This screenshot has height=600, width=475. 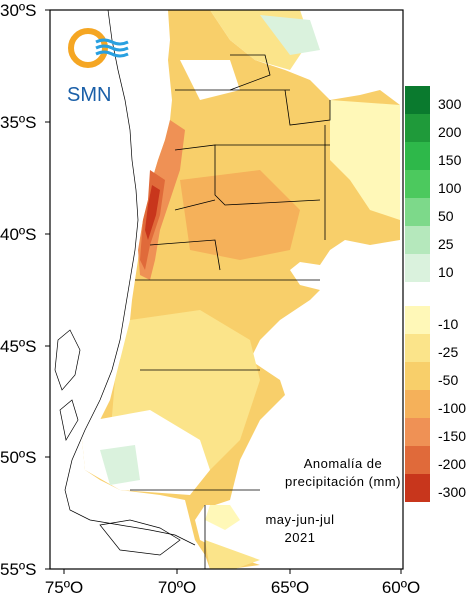 What do you see at coordinates (365, 160) in the screenshot?
I see `zone-northeast` at bounding box center [365, 160].